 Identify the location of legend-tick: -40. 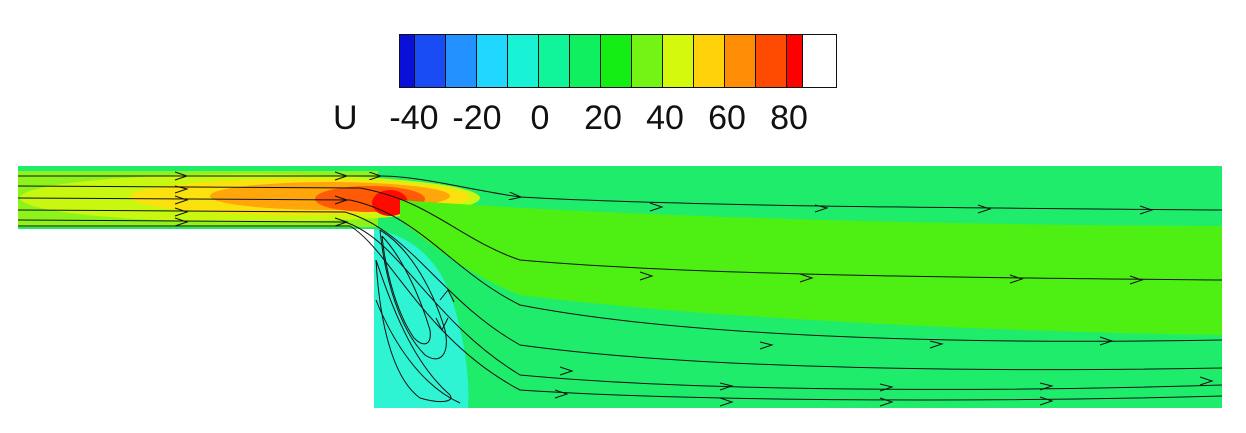
(414, 118).